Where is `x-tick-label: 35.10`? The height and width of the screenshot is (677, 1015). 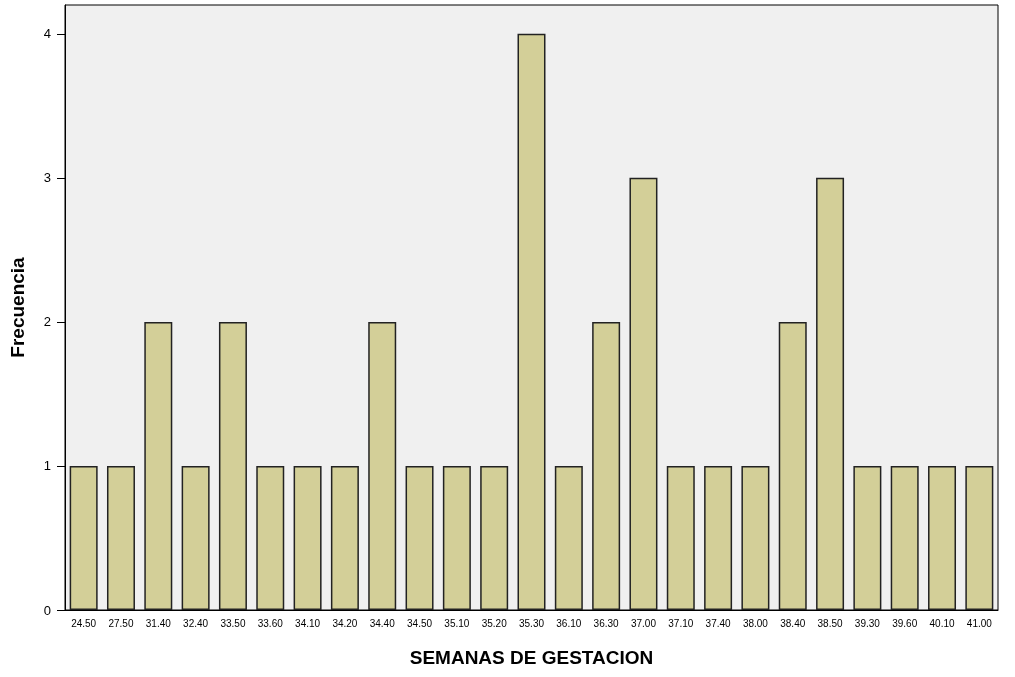
x-tick-label: 35.10 is located at coordinates (457, 623).